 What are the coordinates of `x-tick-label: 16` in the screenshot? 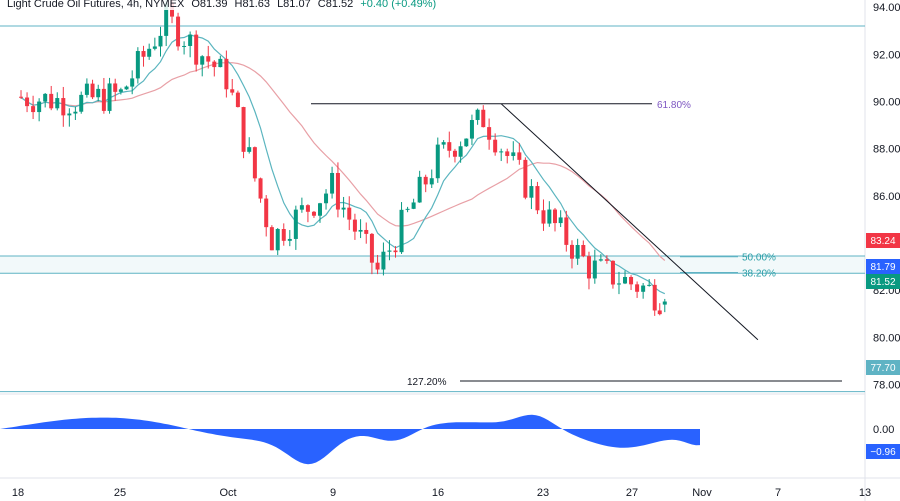 It's located at (438, 493).